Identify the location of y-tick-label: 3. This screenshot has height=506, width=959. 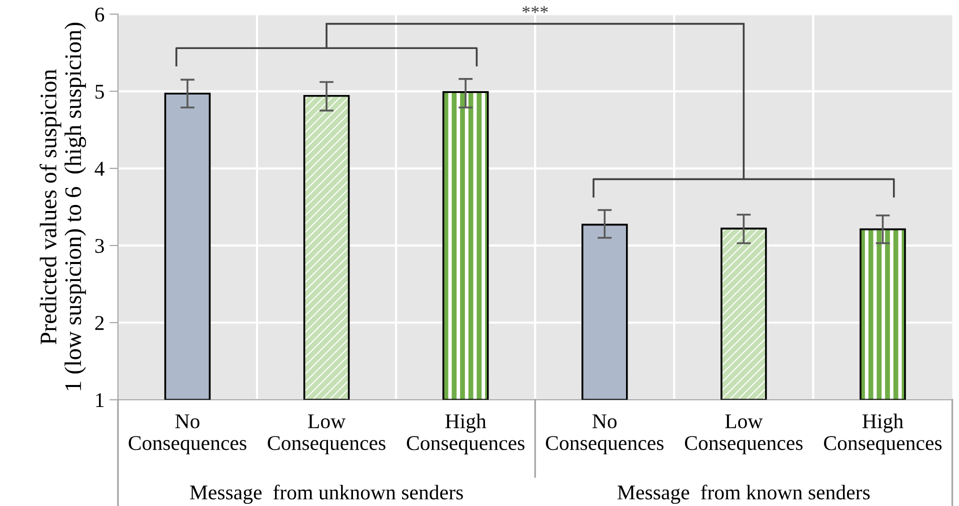
(99, 245).